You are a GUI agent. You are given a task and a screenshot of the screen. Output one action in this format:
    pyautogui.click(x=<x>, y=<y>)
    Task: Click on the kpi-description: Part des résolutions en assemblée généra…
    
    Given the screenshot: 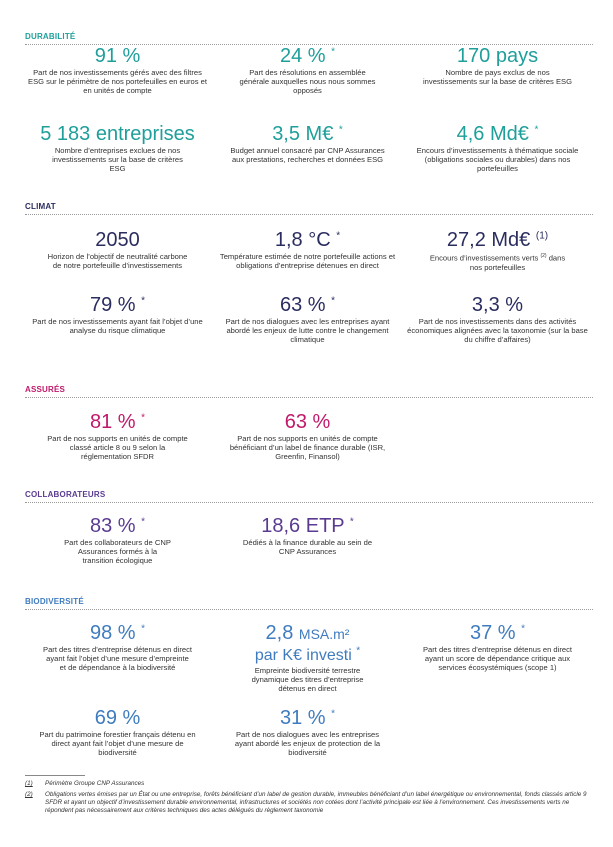 What is the action you would take?
    pyautogui.click(x=307, y=82)
    